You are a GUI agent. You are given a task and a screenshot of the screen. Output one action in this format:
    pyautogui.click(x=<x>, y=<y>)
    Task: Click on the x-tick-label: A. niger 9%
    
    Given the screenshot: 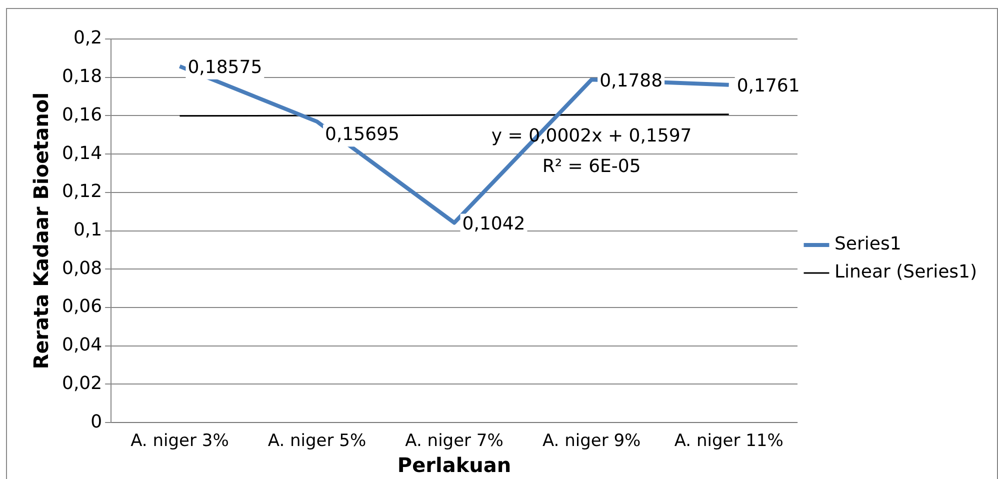 What is the action you would take?
    pyautogui.click(x=591, y=441)
    